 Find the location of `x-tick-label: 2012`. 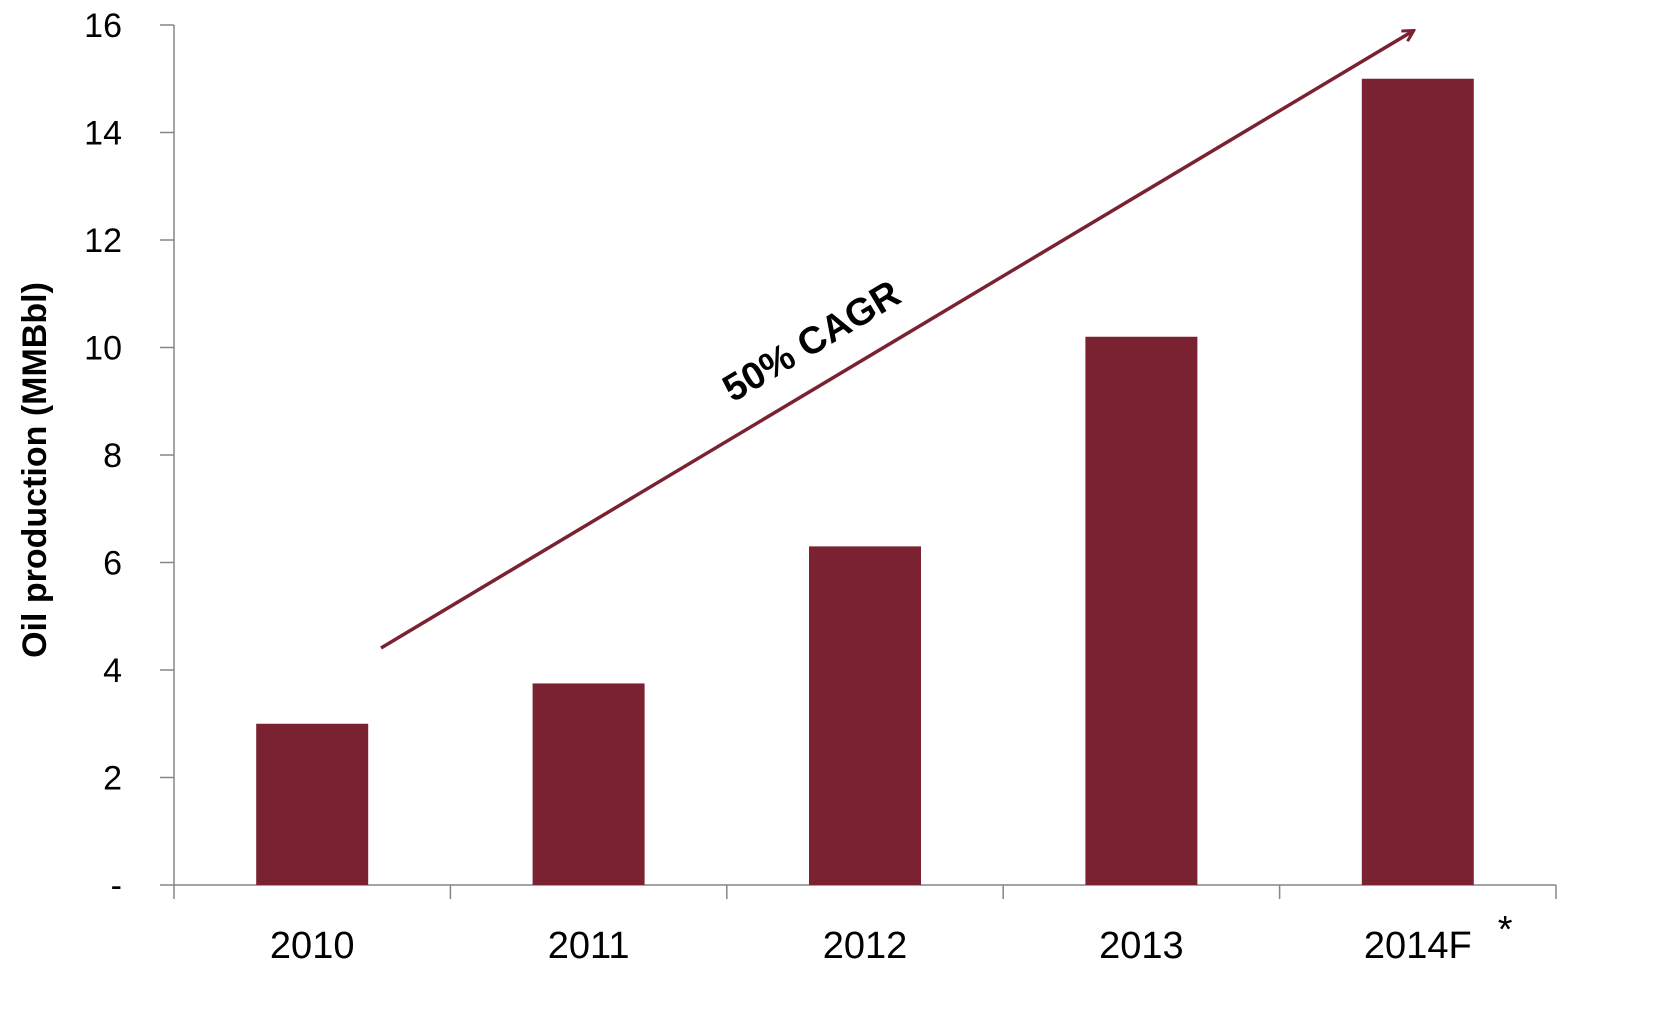

x-tick-label: 2012 is located at coordinates (865, 946).